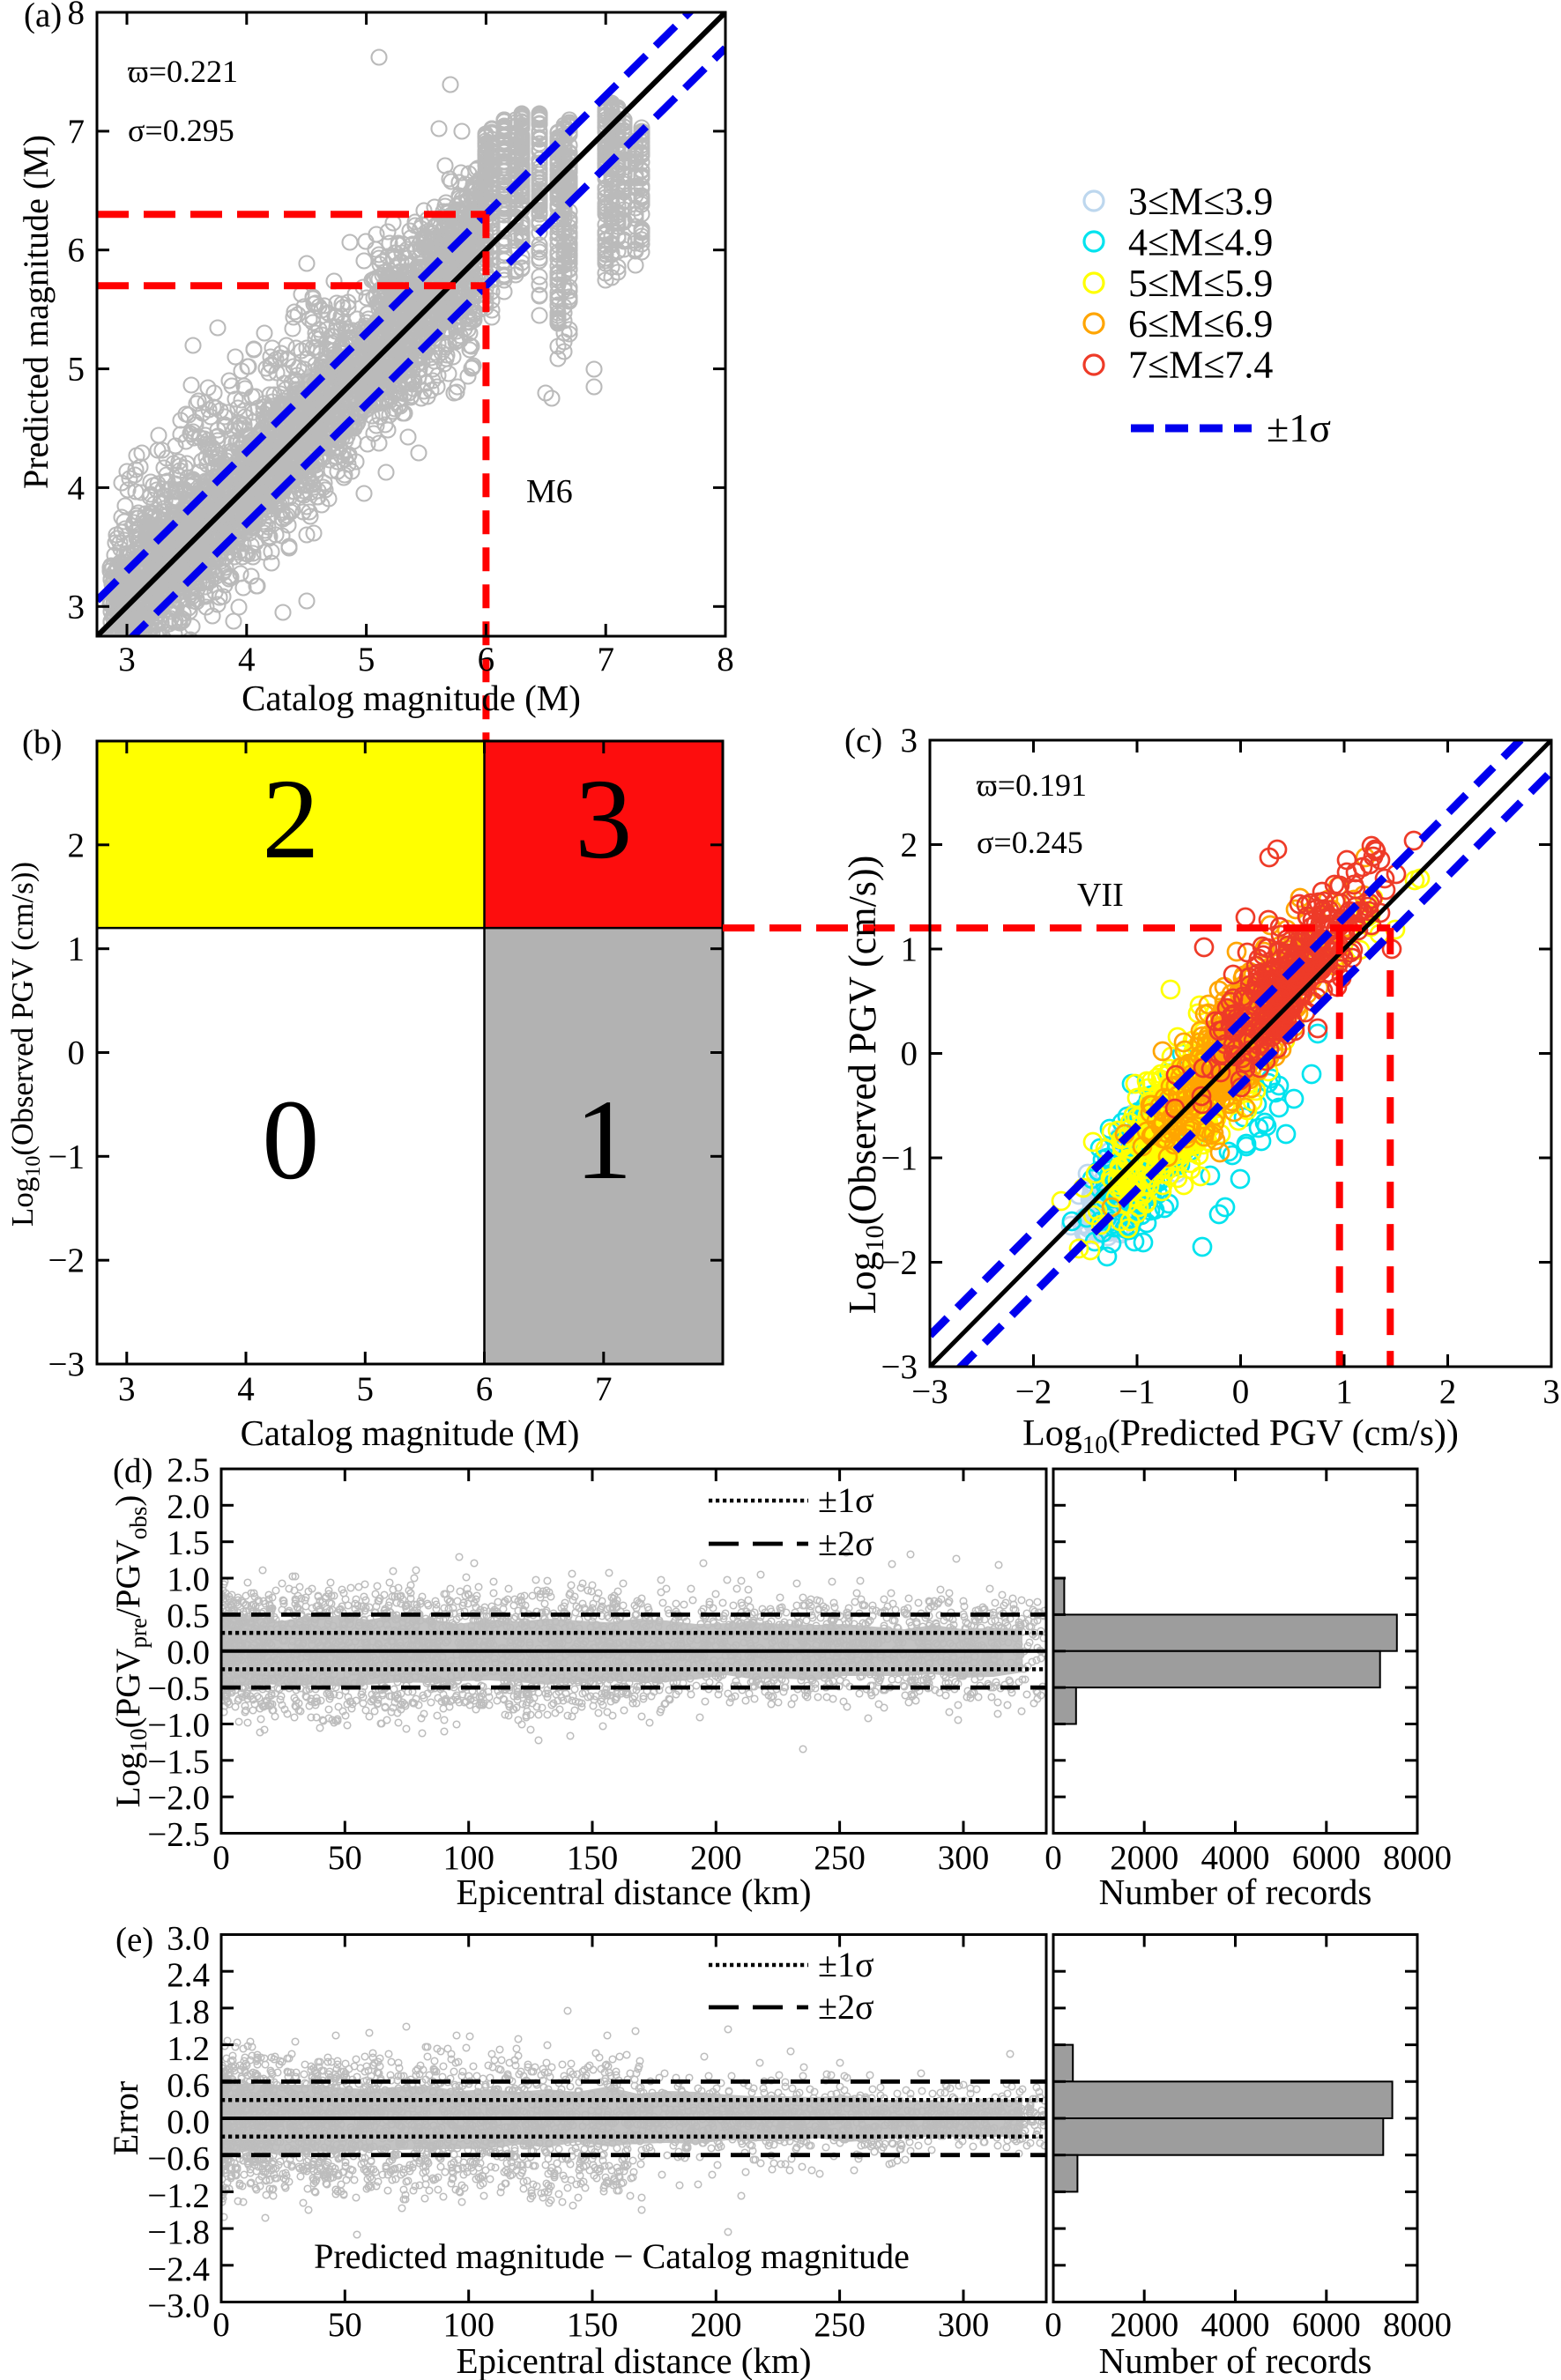 This screenshot has height=2380, width=1561. What do you see at coordinates (66, 1364) in the screenshot?
I see `svg-text: −3` at bounding box center [66, 1364].